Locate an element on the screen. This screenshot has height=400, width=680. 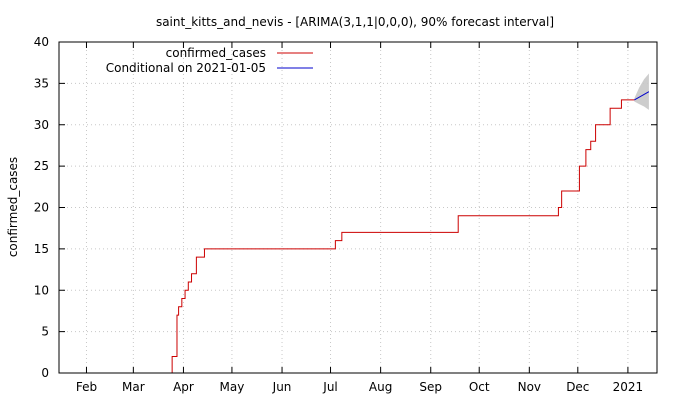
x-tick-label: May is located at coordinates (232, 387).